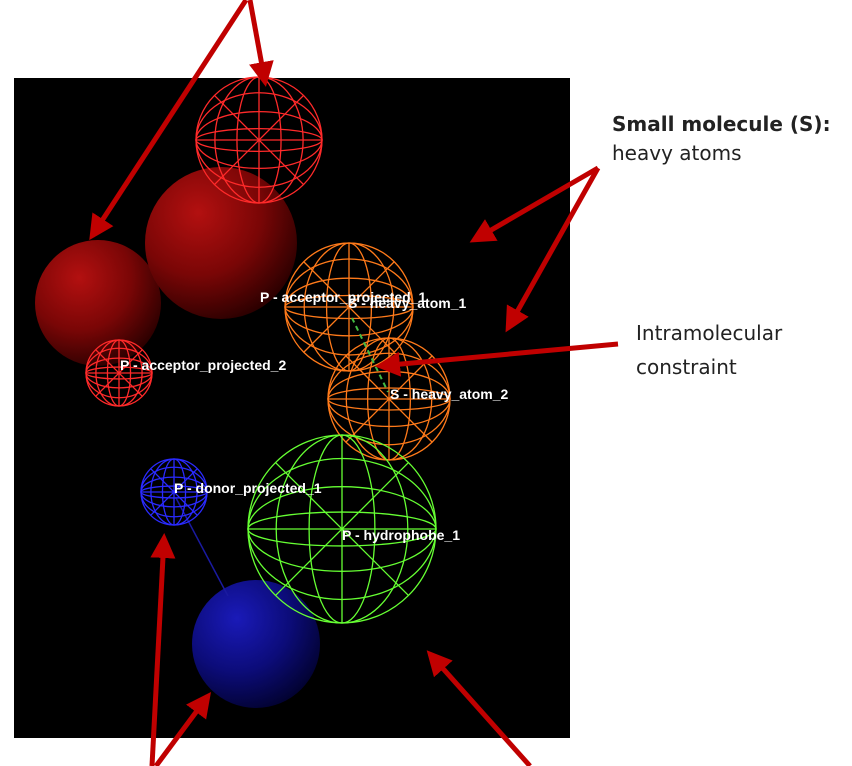 Image resolution: width=852 pixels, height=766 pixels. Describe the element at coordinates (479, 708) in the screenshot. I see `arrow-bottom-to-hydrophobe` at that location.